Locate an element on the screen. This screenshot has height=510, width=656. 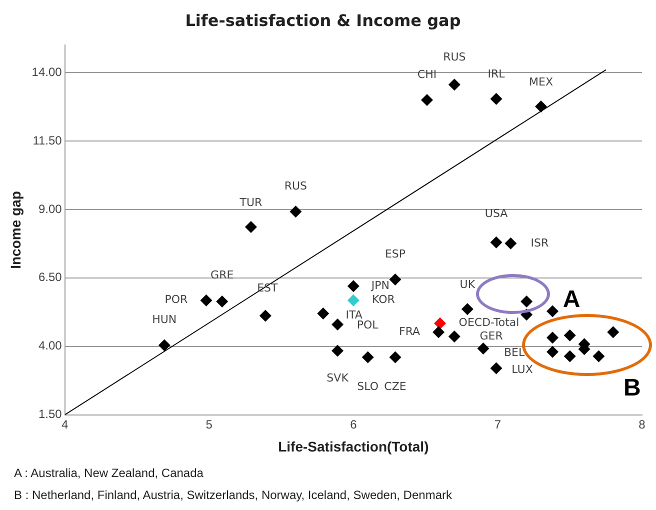
annotation: LUX is located at coordinates (523, 369).